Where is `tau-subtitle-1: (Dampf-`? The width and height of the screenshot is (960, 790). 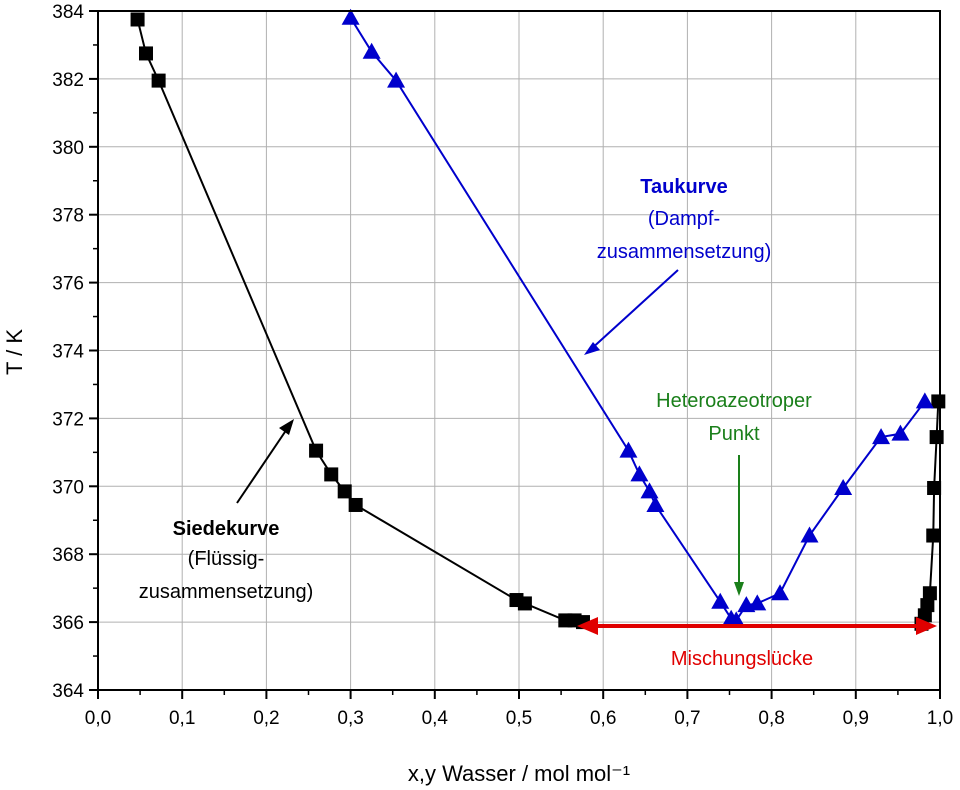
tau-subtitle-1: (Dampf- is located at coordinates (684, 219).